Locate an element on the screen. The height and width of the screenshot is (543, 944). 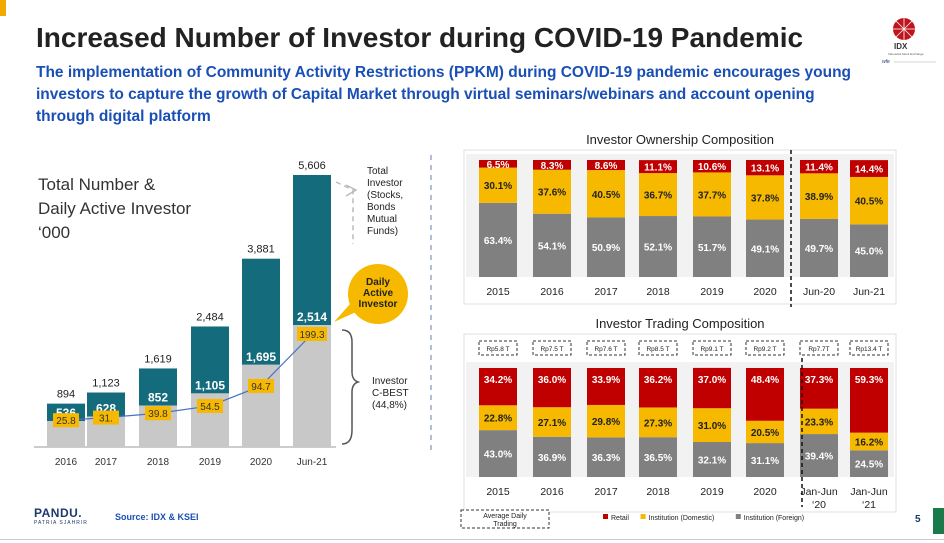
segment-label: 54.1% is located at coordinates (552, 246).